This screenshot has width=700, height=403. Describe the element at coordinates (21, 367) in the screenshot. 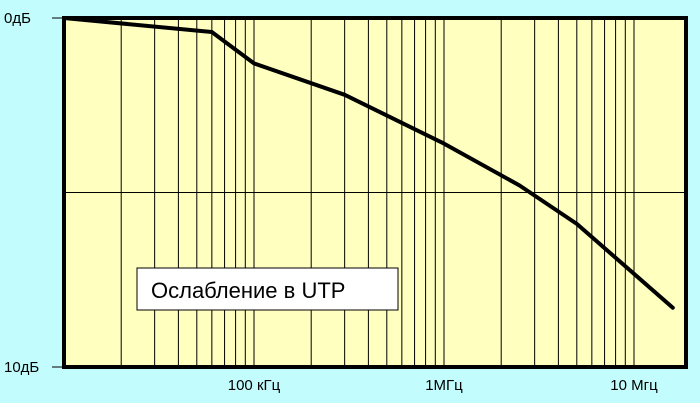

I see `y-tick-label: 10дБ` at that location.